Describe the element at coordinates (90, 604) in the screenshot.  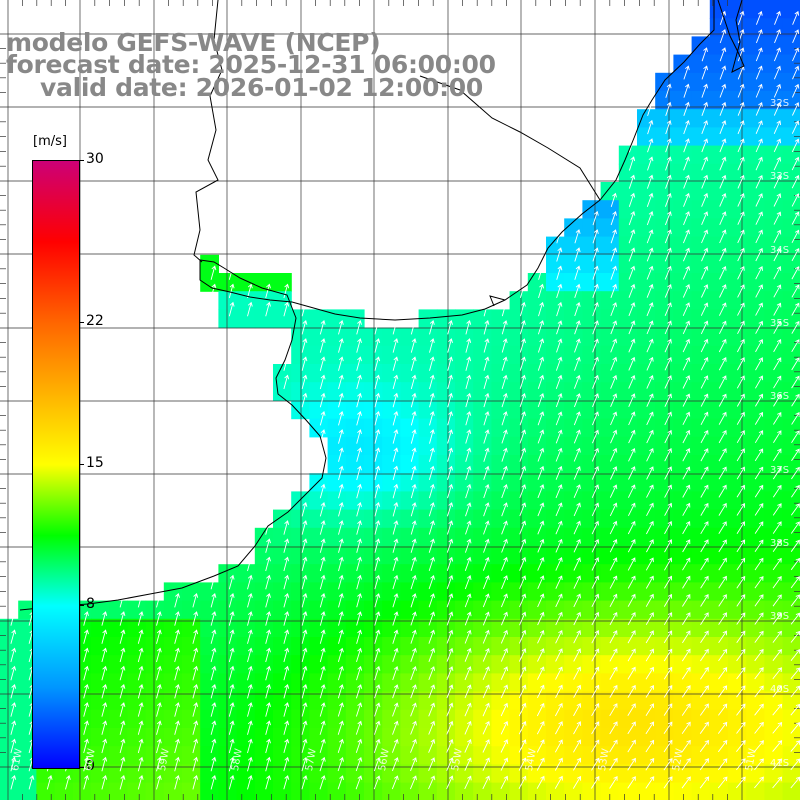
I see `colorbar-tick-label: 8` at that location.